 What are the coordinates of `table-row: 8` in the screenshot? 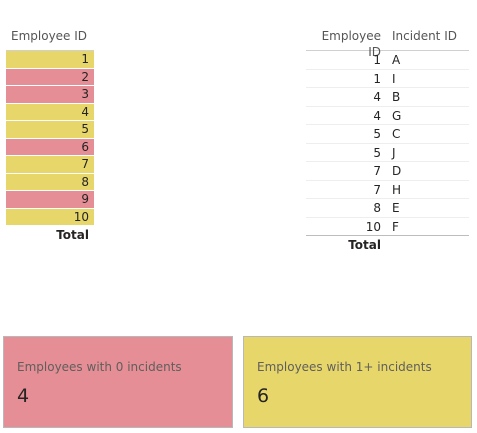 It's located at (50, 182).